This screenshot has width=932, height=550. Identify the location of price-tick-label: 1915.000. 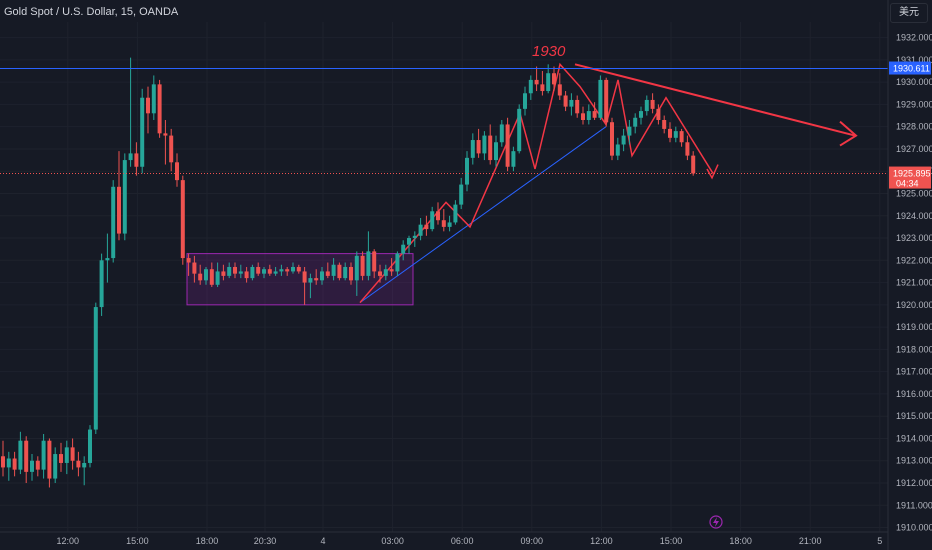
(914, 416).